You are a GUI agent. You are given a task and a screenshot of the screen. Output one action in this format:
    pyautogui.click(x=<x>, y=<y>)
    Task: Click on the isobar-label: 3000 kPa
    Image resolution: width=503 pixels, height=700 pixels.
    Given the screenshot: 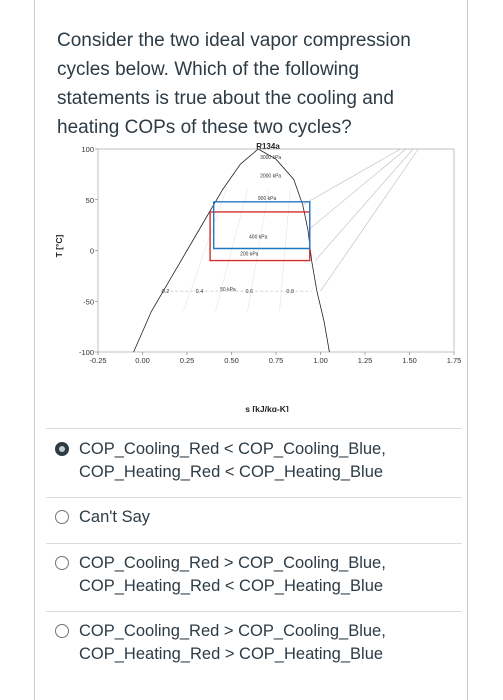 What is the action you would take?
    pyautogui.click(x=270, y=158)
    